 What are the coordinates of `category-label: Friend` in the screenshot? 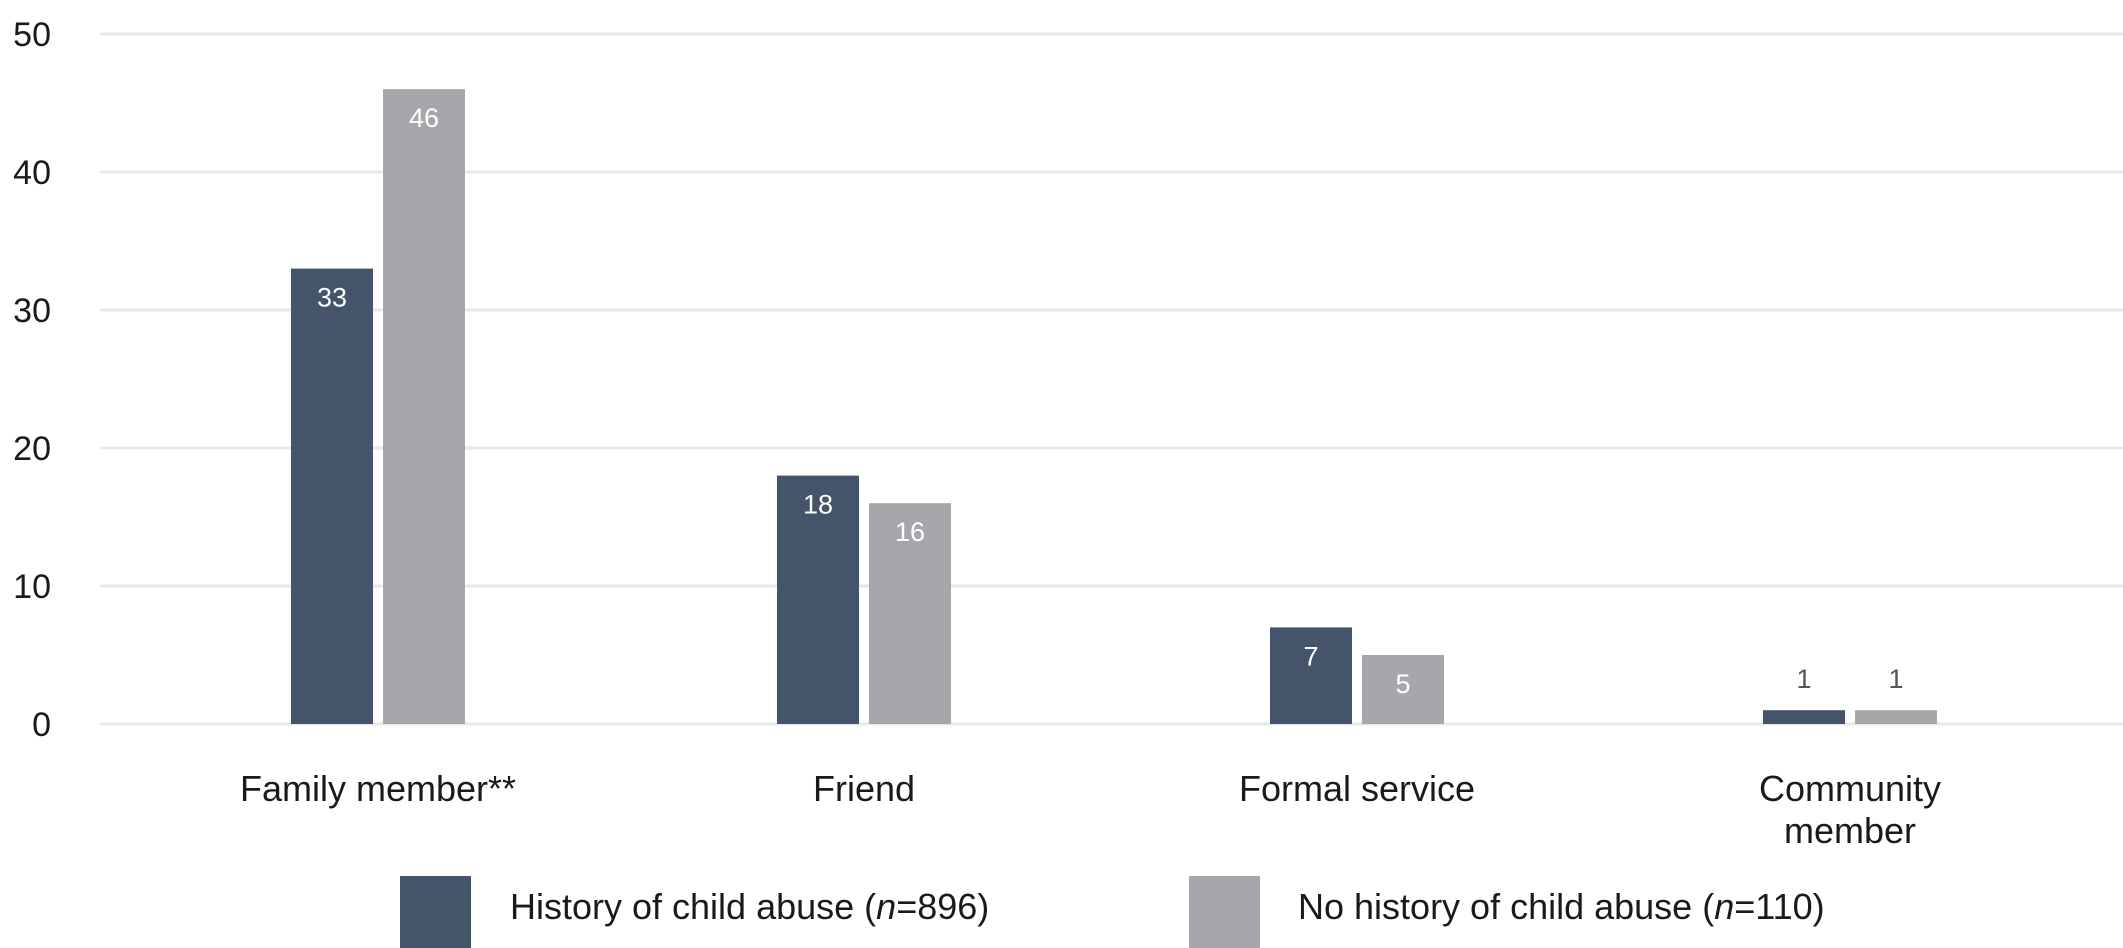 It's located at (864, 788).